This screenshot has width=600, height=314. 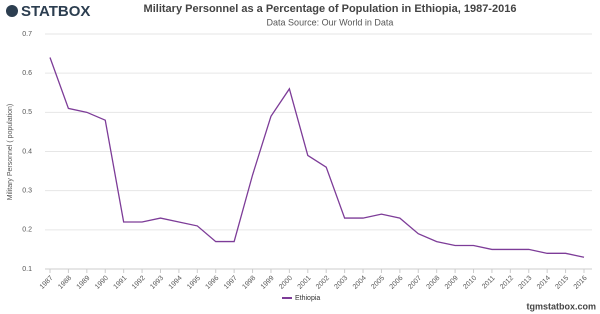 I want to click on x-tick-label: 2011, so click(x=489, y=283).